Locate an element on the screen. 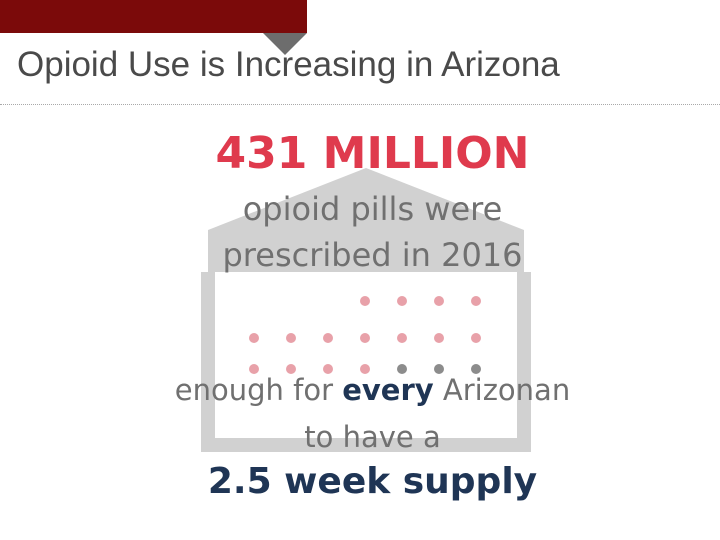  supply-duration: 2.5 week supply is located at coordinates (372, 481).